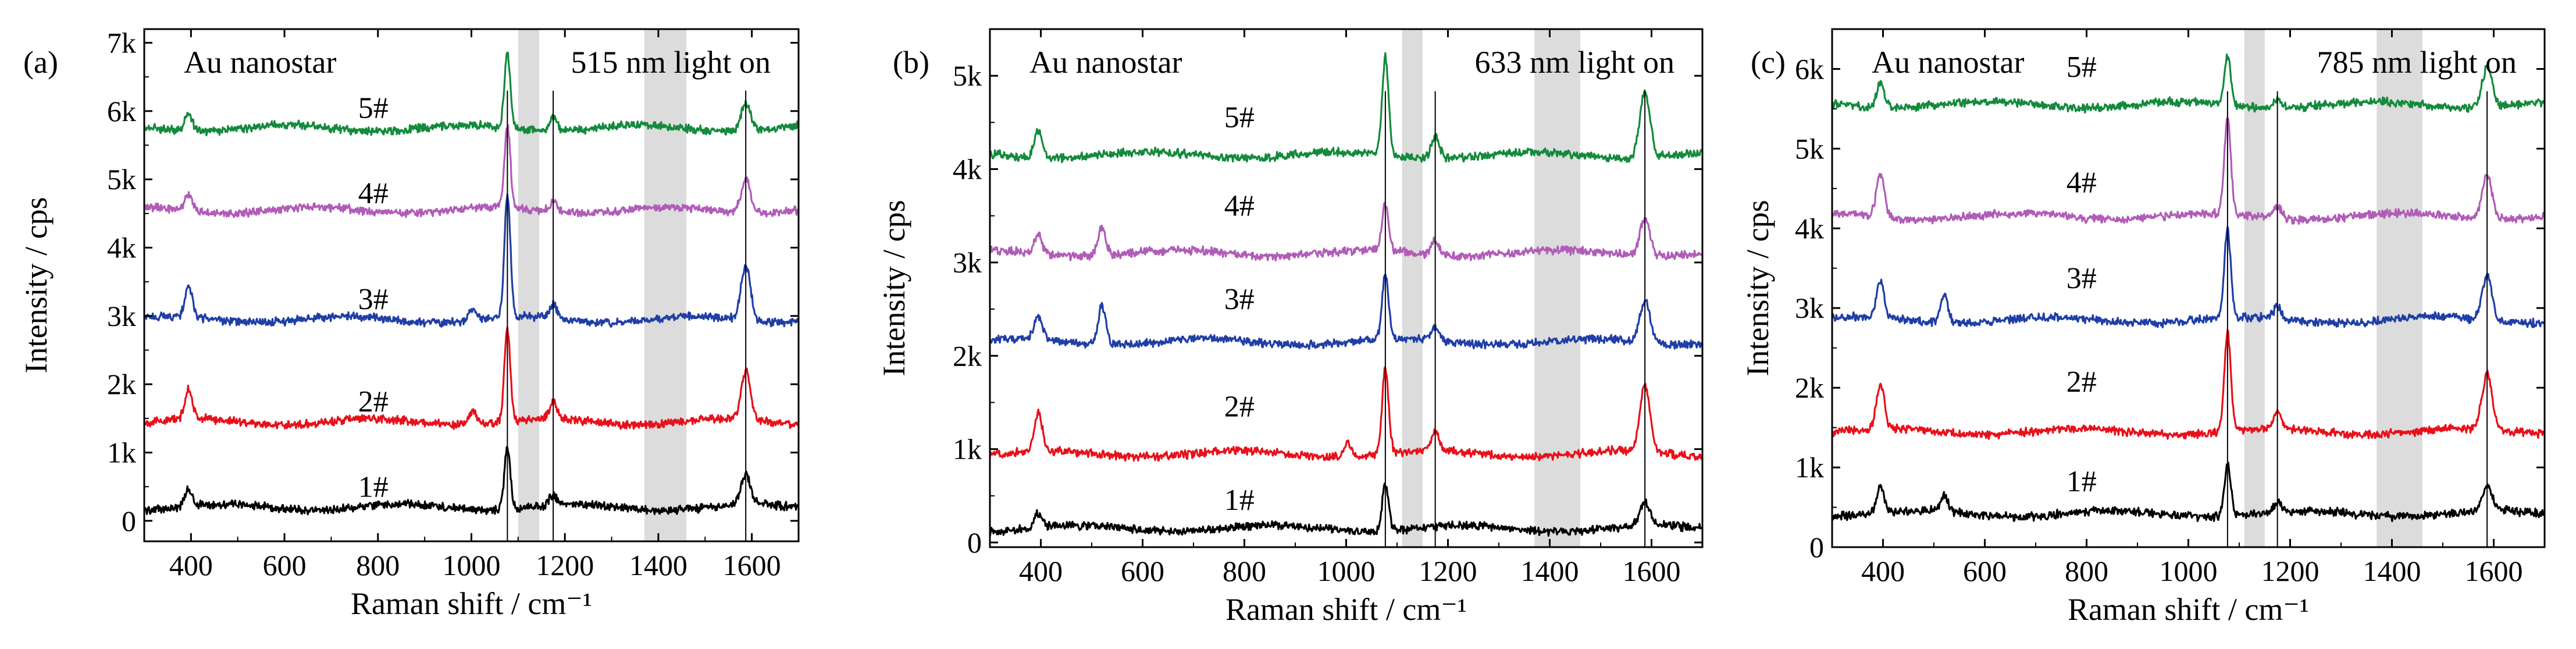 The image size is (2576, 649). What do you see at coordinates (1574, 63) in the screenshot?
I see `condition-label: 633 nm light on` at bounding box center [1574, 63].